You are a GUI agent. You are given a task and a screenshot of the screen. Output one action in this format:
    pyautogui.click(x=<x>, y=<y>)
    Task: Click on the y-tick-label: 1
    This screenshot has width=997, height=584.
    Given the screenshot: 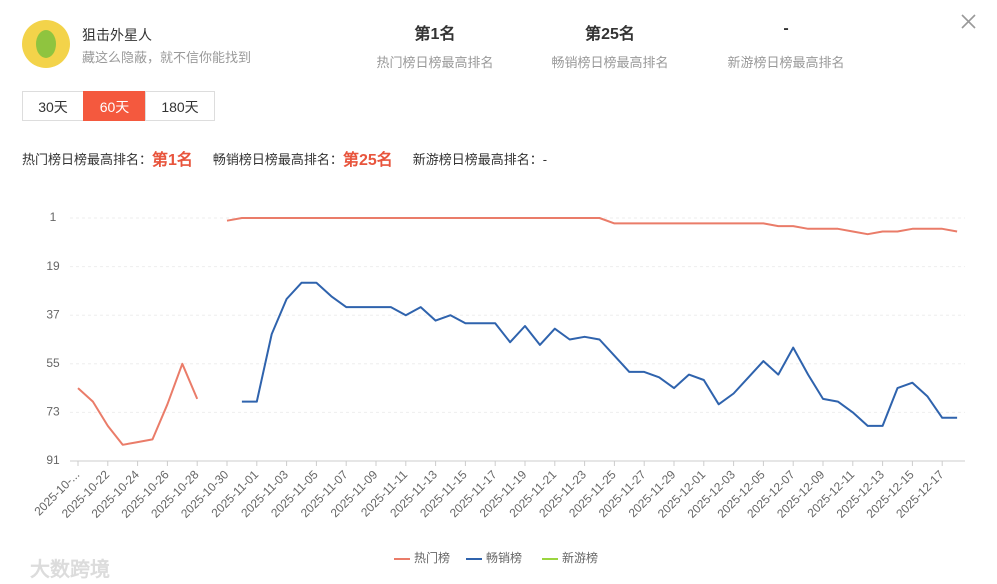 What is the action you would take?
    pyautogui.click(x=53, y=217)
    